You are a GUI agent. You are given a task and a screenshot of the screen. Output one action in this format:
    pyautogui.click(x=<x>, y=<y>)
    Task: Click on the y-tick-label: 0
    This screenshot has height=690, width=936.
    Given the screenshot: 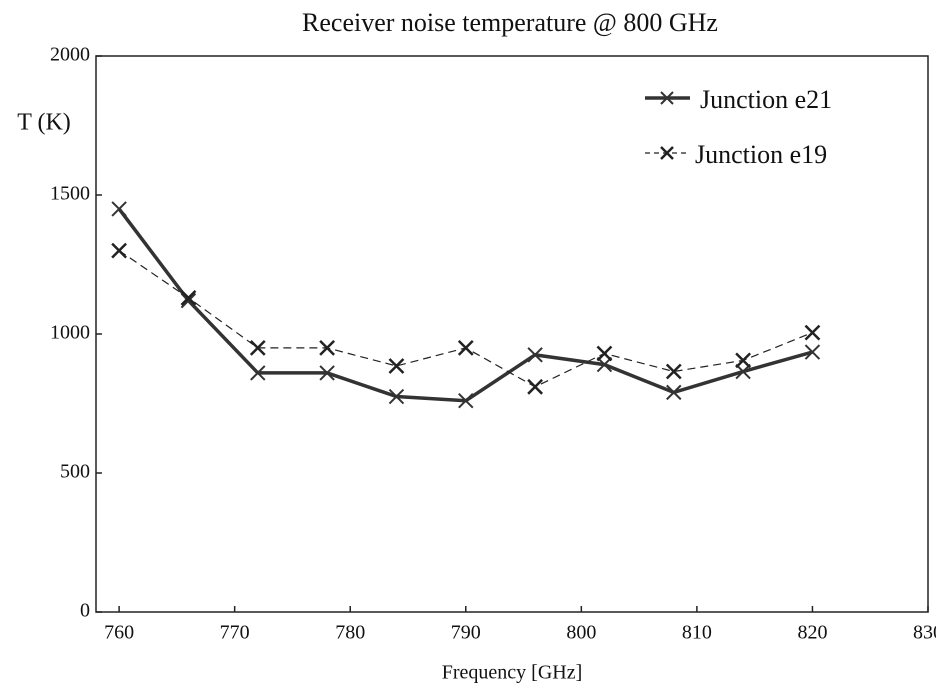 What is the action you would take?
    pyautogui.click(x=85, y=611)
    